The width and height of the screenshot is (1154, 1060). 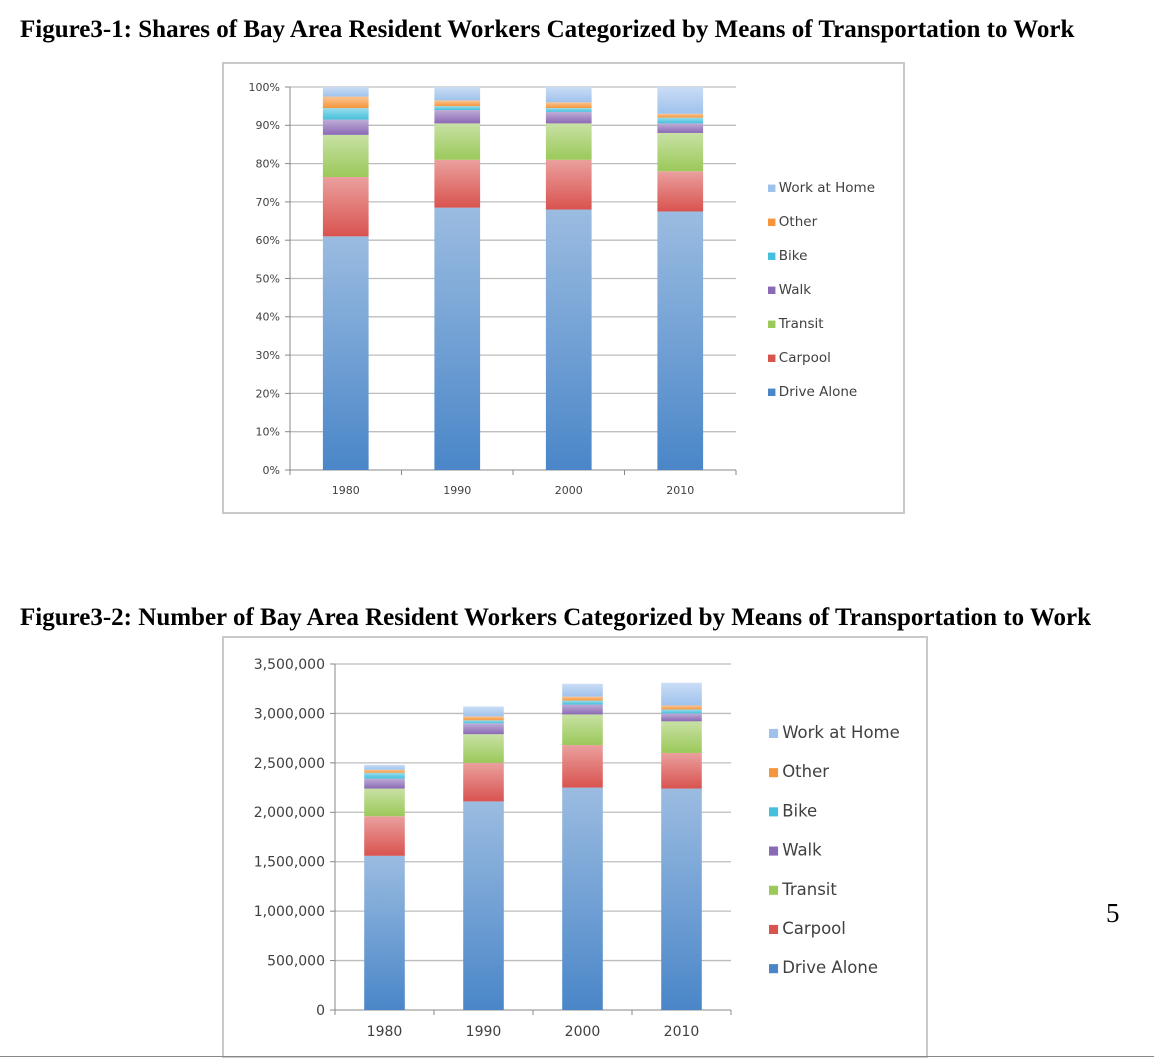 What do you see at coordinates (268, 278) in the screenshot?
I see `y-tick-label: 50%` at bounding box center [268, 278].